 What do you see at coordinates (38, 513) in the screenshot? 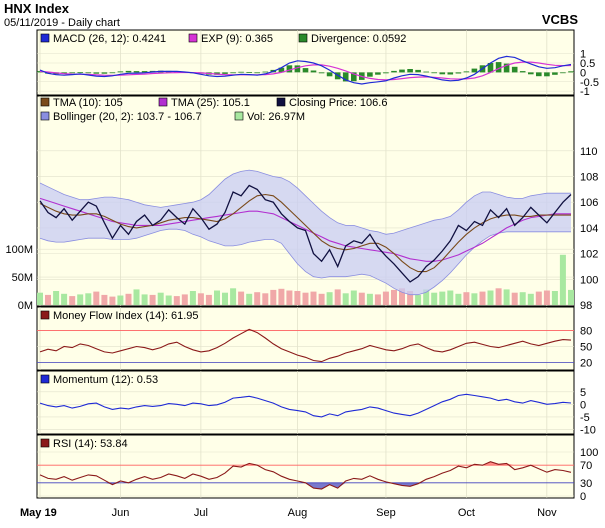
I see `x-tick-0: May 19` at bounding box center [38, 513].